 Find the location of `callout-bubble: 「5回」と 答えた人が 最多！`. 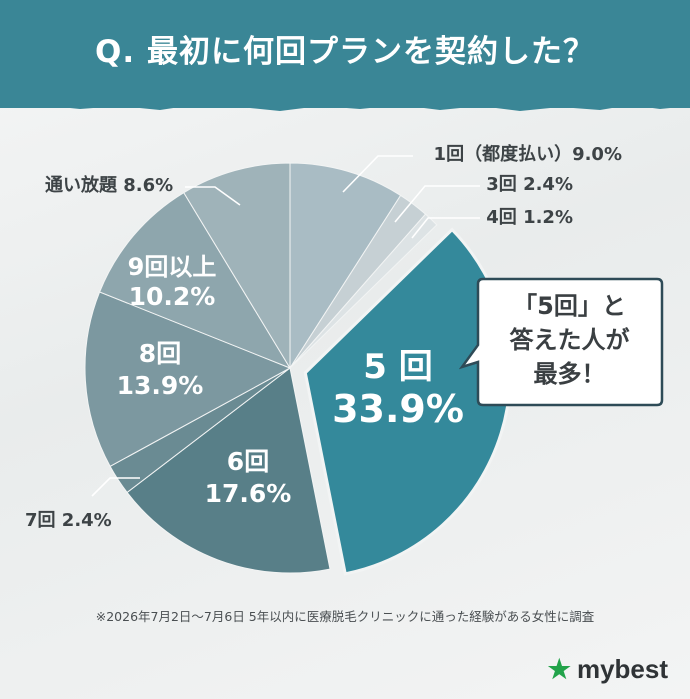

callout-bubble: 「5回」と 答えた人が 最多！ is located at coordinates (561, 342).